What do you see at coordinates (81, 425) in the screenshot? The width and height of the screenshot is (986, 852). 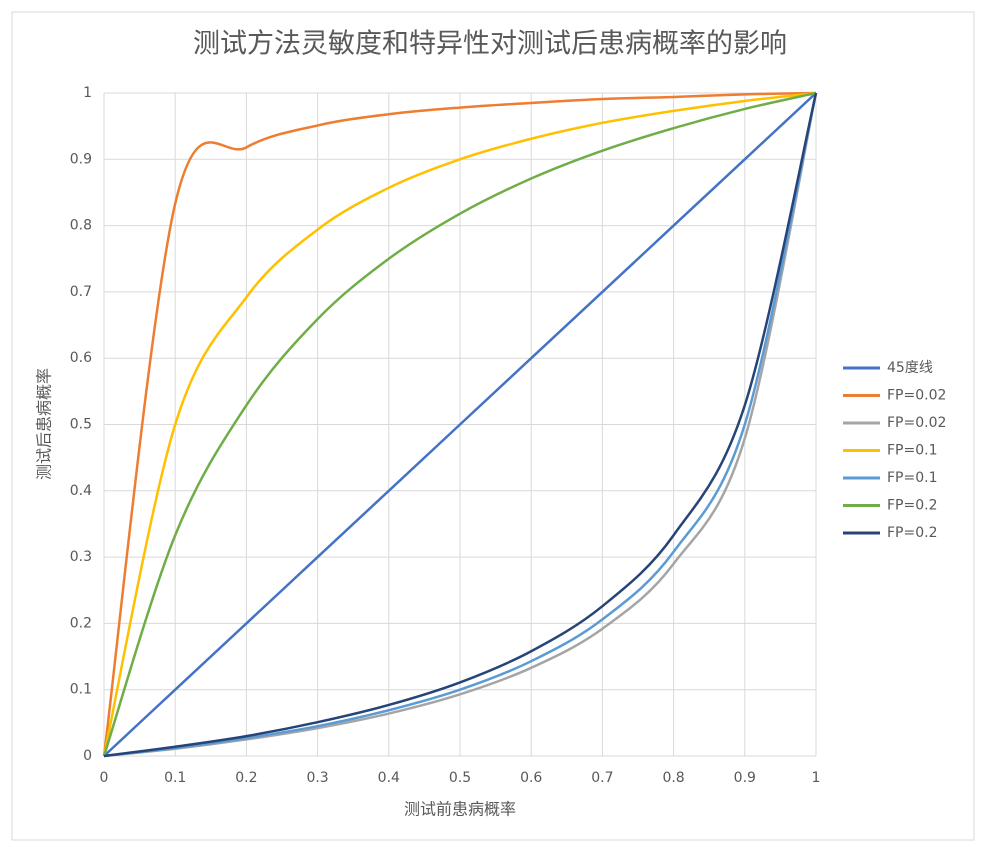 I see `y-tick-label: 0.5` at bounding box center [81, 425].